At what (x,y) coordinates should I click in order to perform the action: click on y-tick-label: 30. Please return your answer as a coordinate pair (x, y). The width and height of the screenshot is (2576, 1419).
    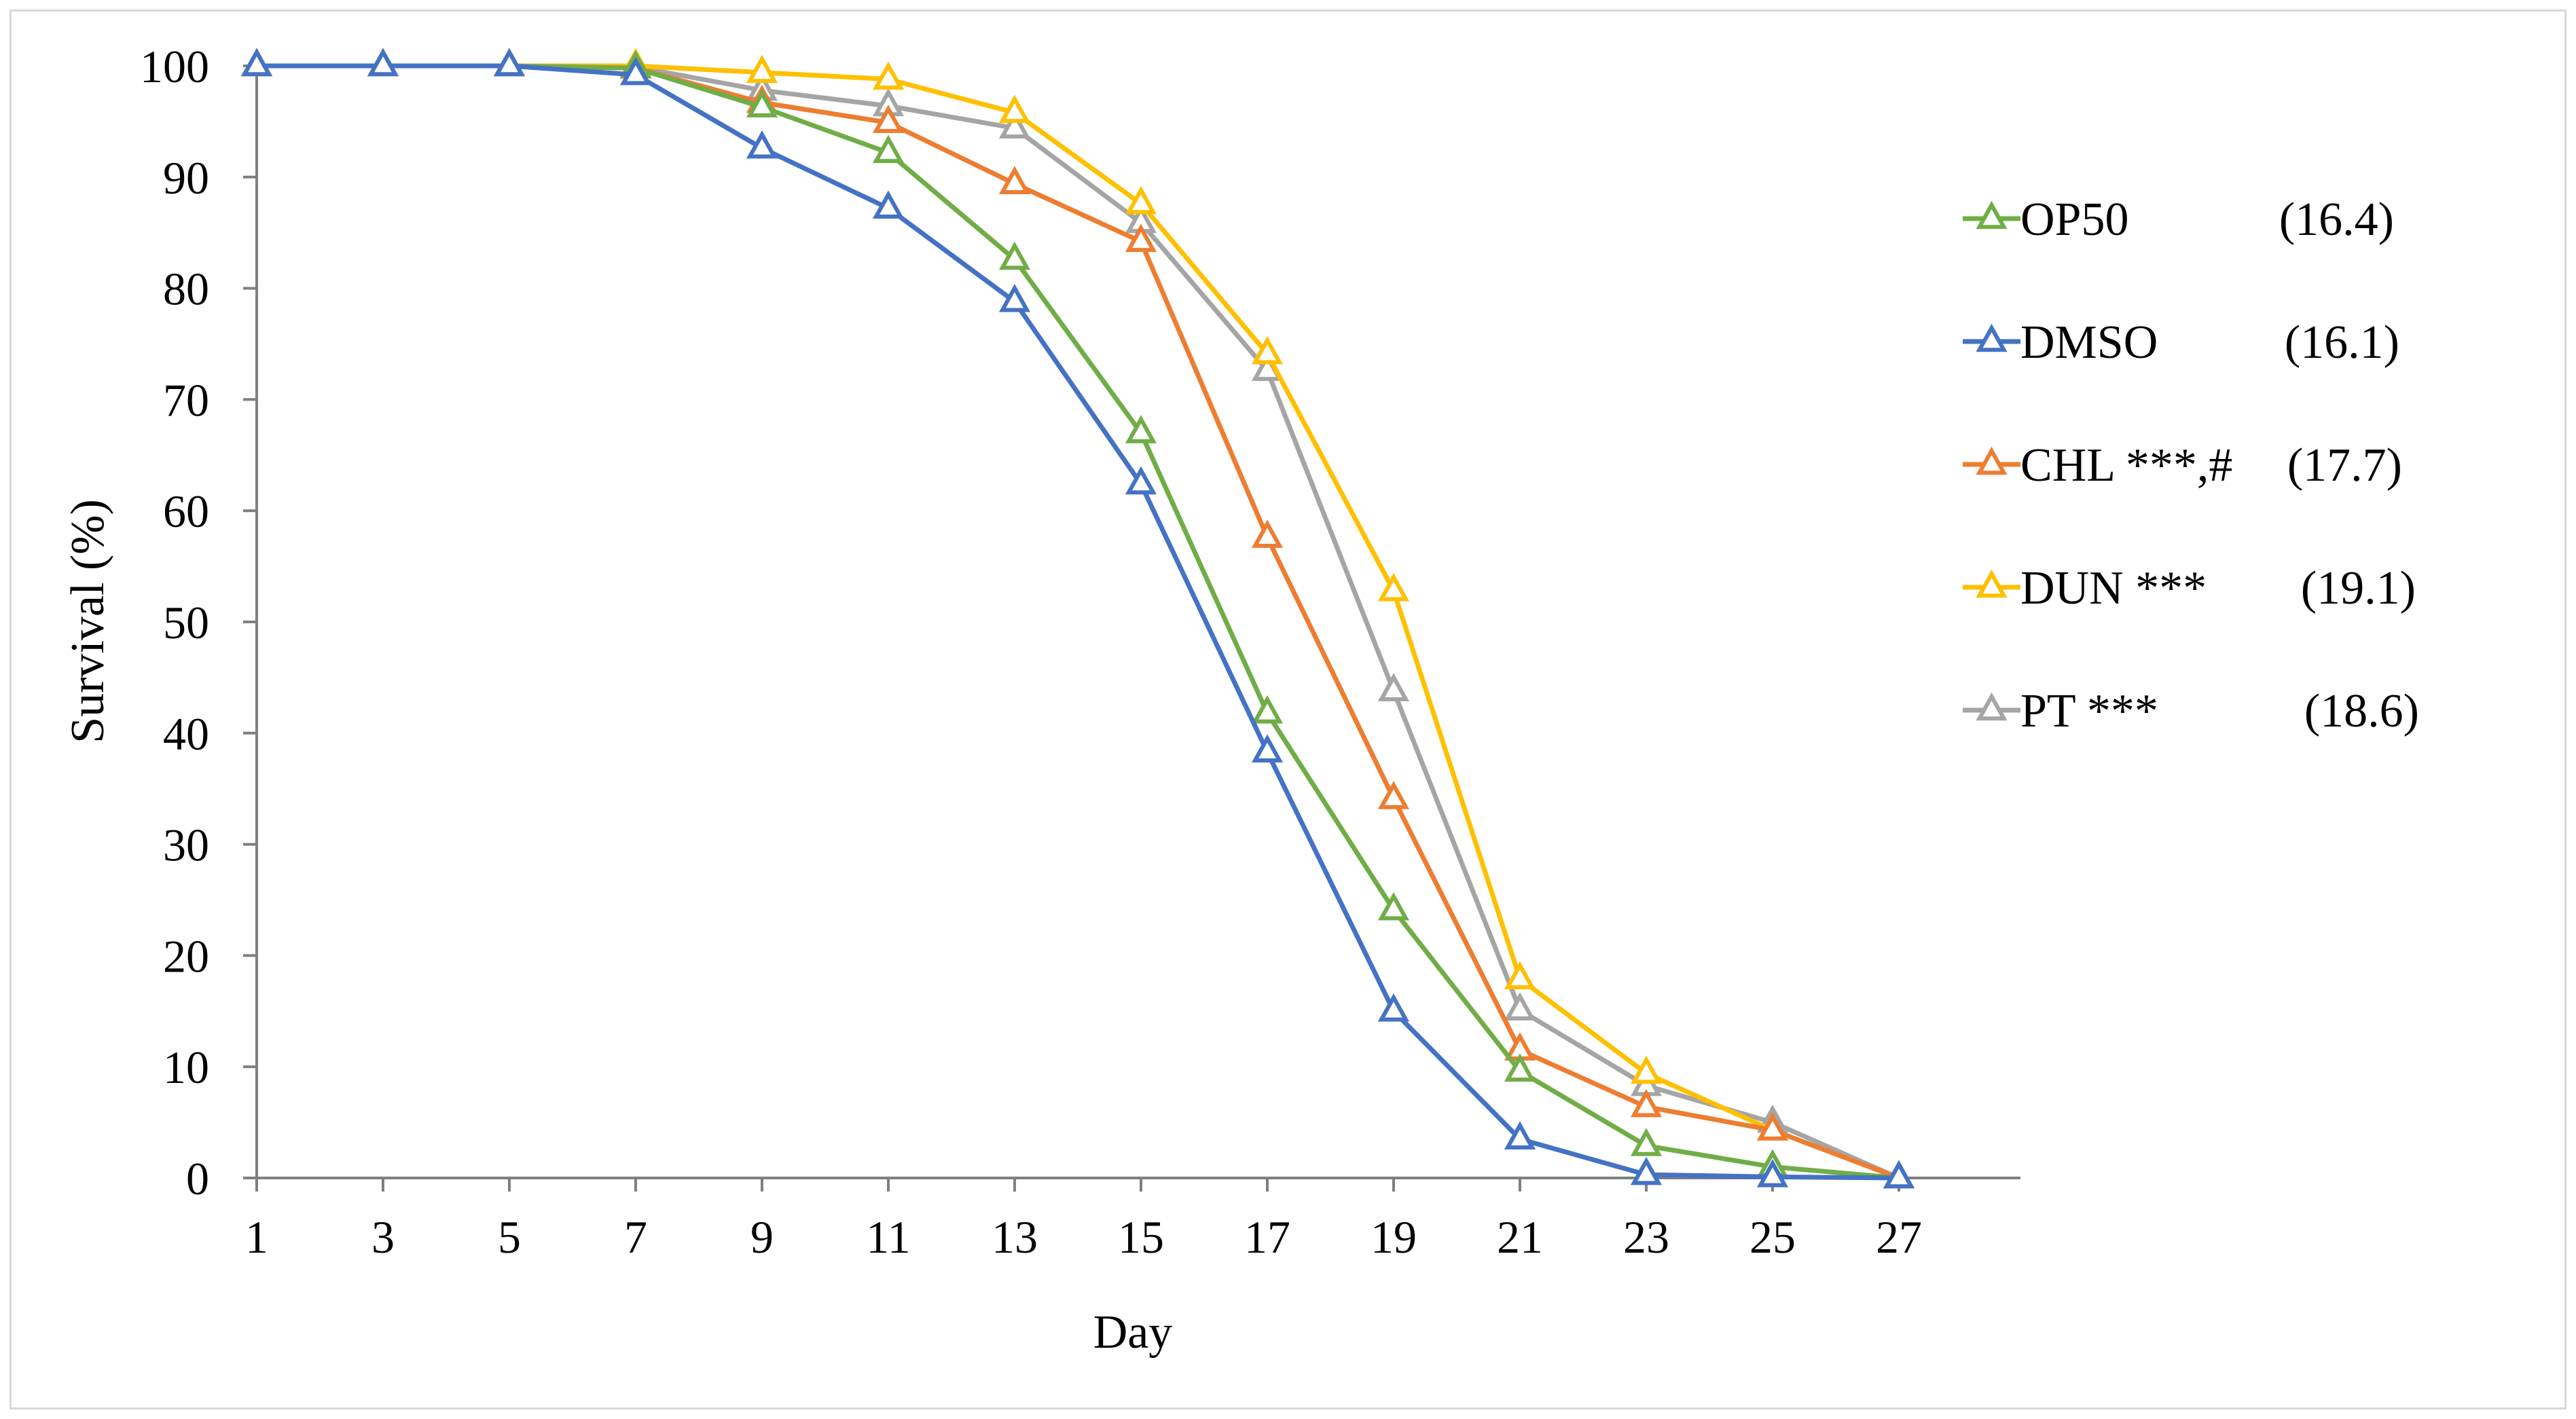
    Looking at the image, I should click on (186, 845).